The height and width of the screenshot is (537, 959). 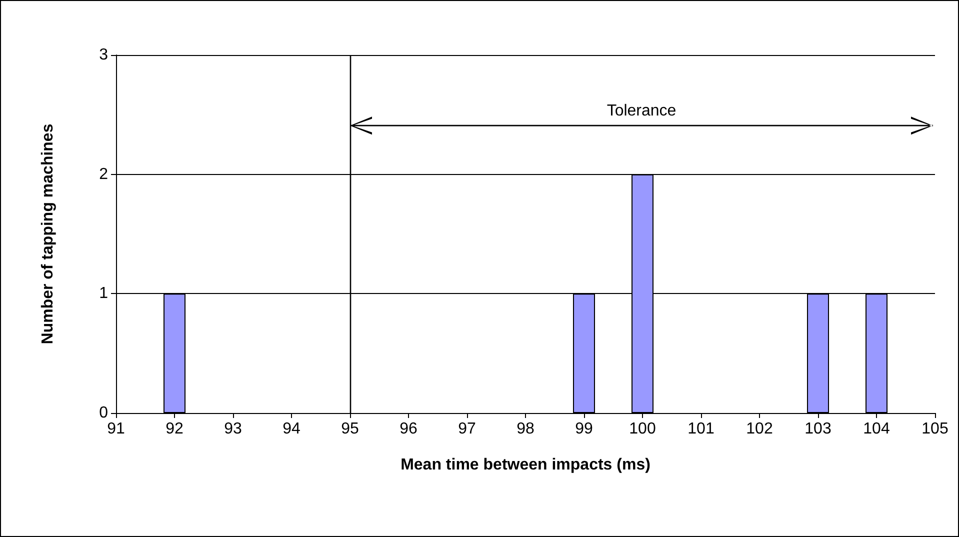 What do you see at coordinates (818, 429) in the screenshot?
I see `x-tick-label: 103` at bounding box center [818, 429].